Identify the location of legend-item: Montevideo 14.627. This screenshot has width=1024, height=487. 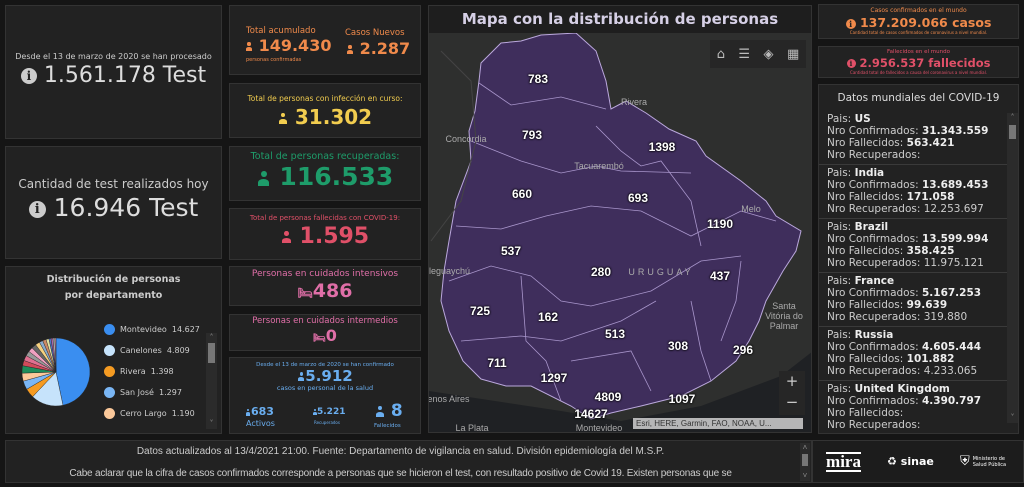
(152, 329).